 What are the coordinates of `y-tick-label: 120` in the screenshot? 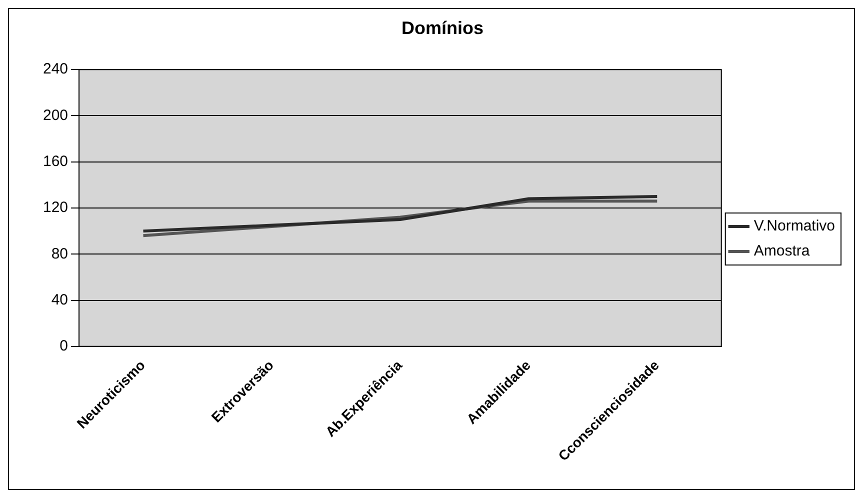 It's located at (55, 207).